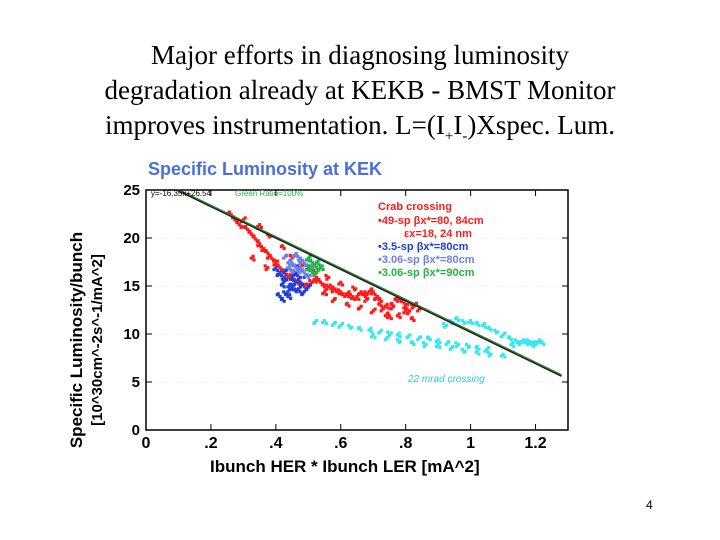 This screenshot has height=540, width=720. I want to click on y-tick-label: 15, so click(131, 286).